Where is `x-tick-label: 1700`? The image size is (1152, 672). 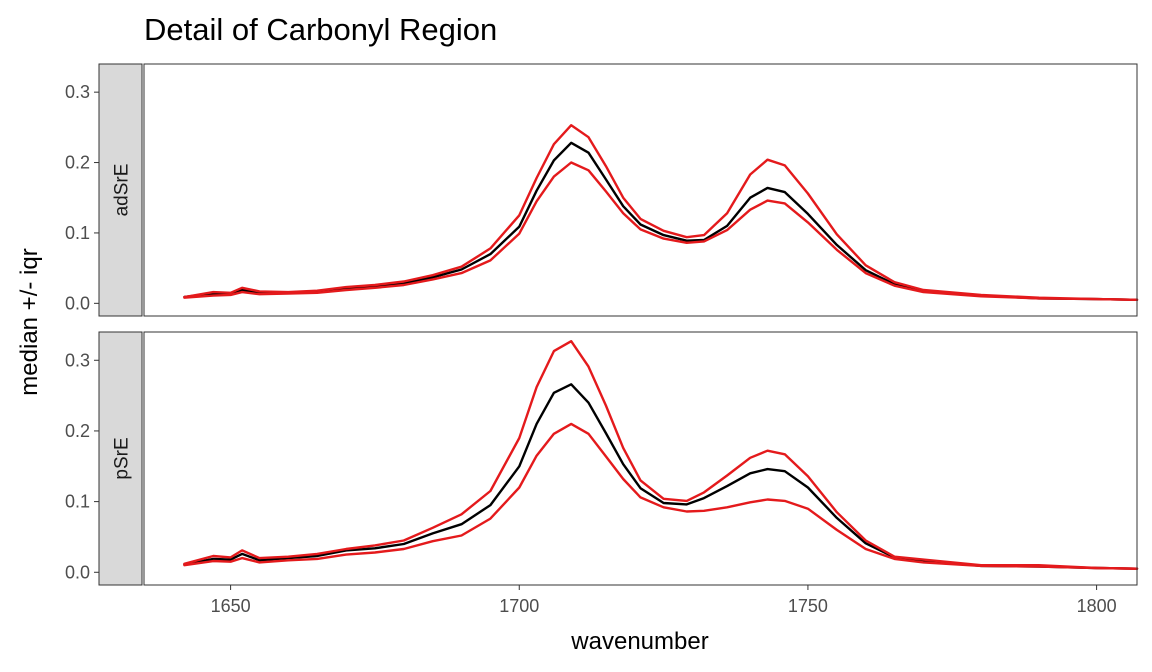
x-tick-label: 1700 is located at coordinates (519, 606).